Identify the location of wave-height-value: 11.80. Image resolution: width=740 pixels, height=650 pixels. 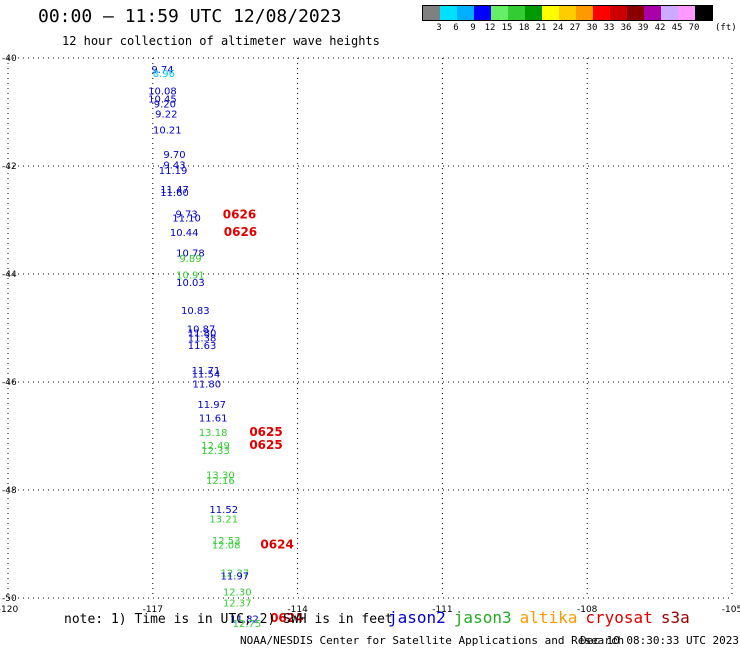
(207, 384).